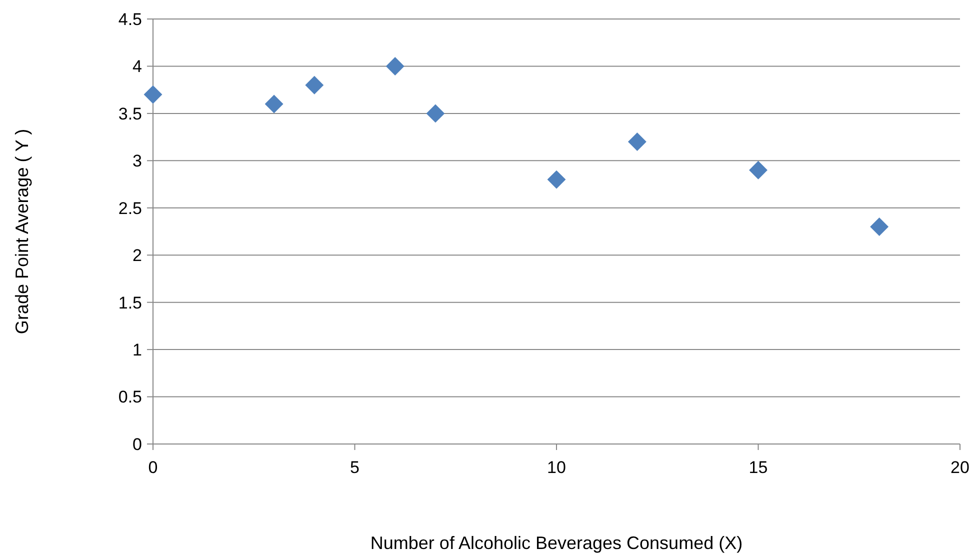 Image resolution: width=977 pixels, height=557 pixels. What do you see at coordinates (130, 114) in the screenshot?
I see `y-tick-label: 3.5` at bounding box center [130, 114].